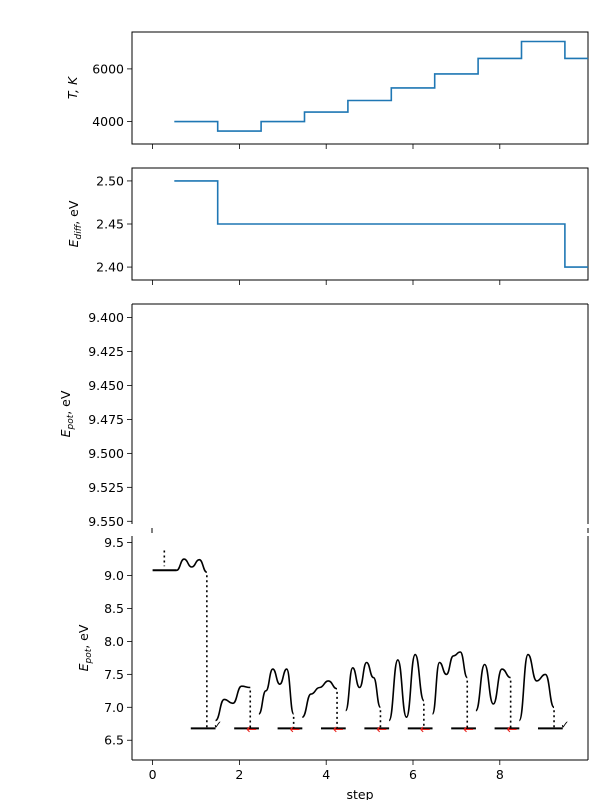  What do you see at coordinates (106, 317) in the screenshot?
I see `y-tick-label: 9.400` at bounding box center [106, 317].